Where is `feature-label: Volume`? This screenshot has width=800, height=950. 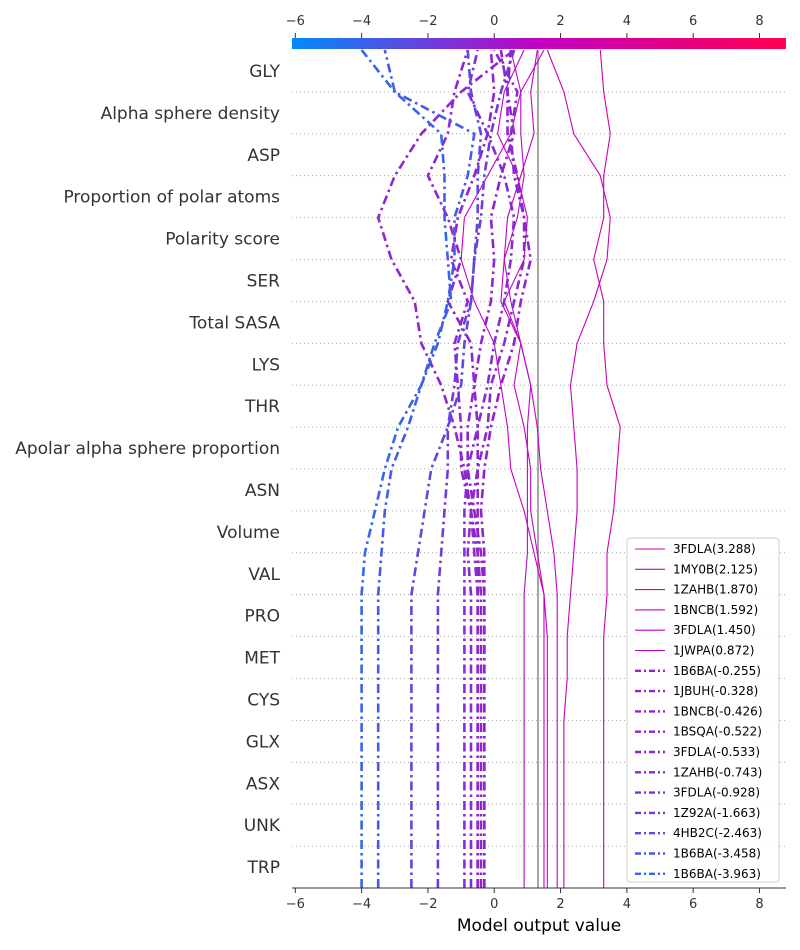 feature-label: Volume is located at coordinates (248, 533).